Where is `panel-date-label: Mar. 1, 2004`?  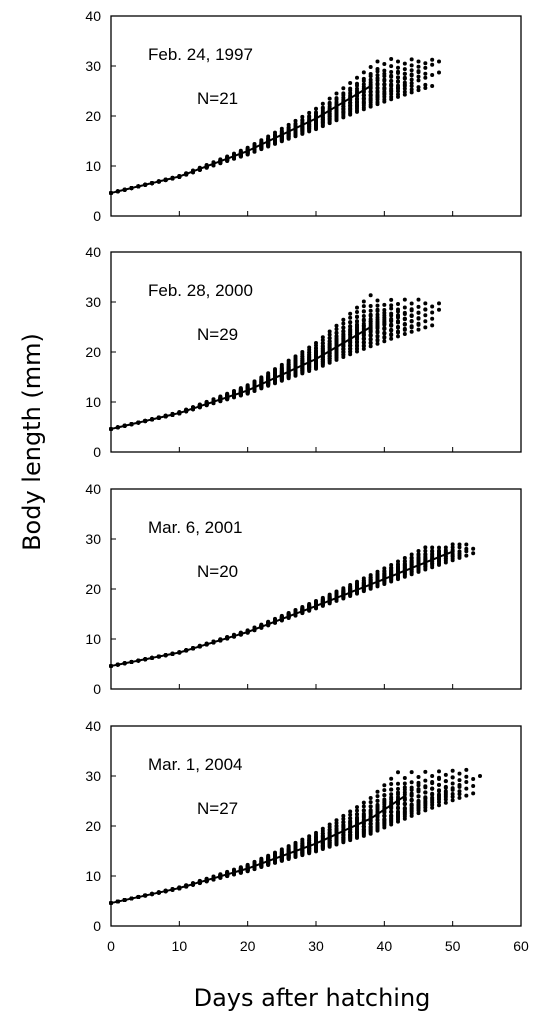 panel-date-label: Mar. 1, 2004 is located at coordinates (195, 764).